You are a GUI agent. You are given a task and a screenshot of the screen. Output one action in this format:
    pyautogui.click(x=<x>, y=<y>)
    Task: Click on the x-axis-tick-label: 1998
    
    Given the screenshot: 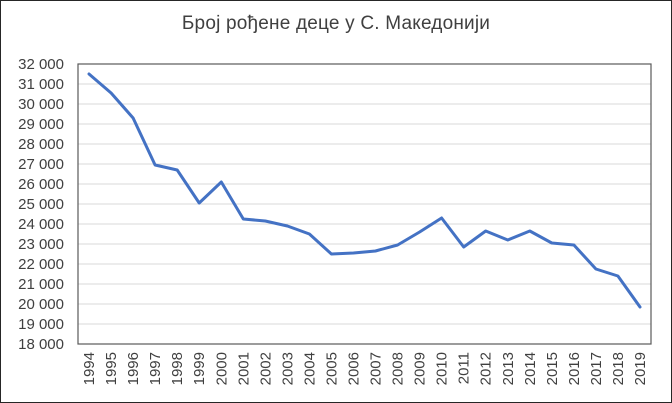 What is the action you would take?
    pyautogui.click(x=177, y=368)
    